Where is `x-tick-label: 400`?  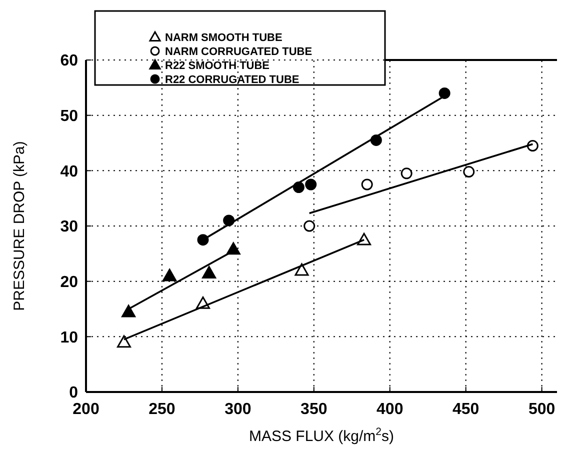
x-tick-label: 400 is located at coordinates (390, 409).